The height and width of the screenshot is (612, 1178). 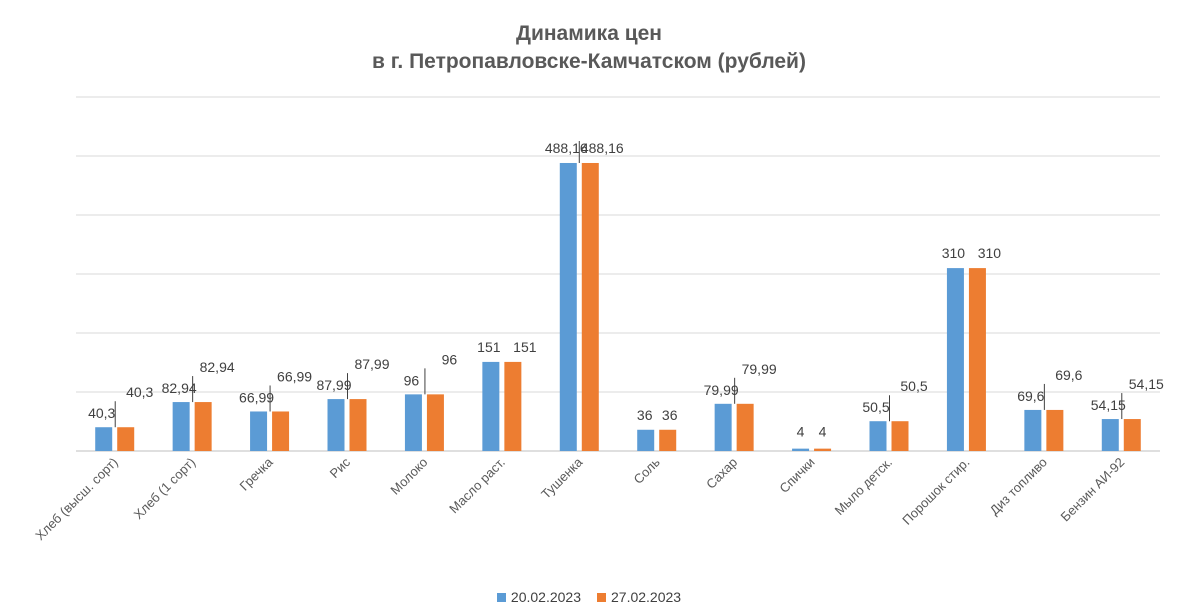 I want to click on x-tick-label: Рис, so click(x=340, y=467).